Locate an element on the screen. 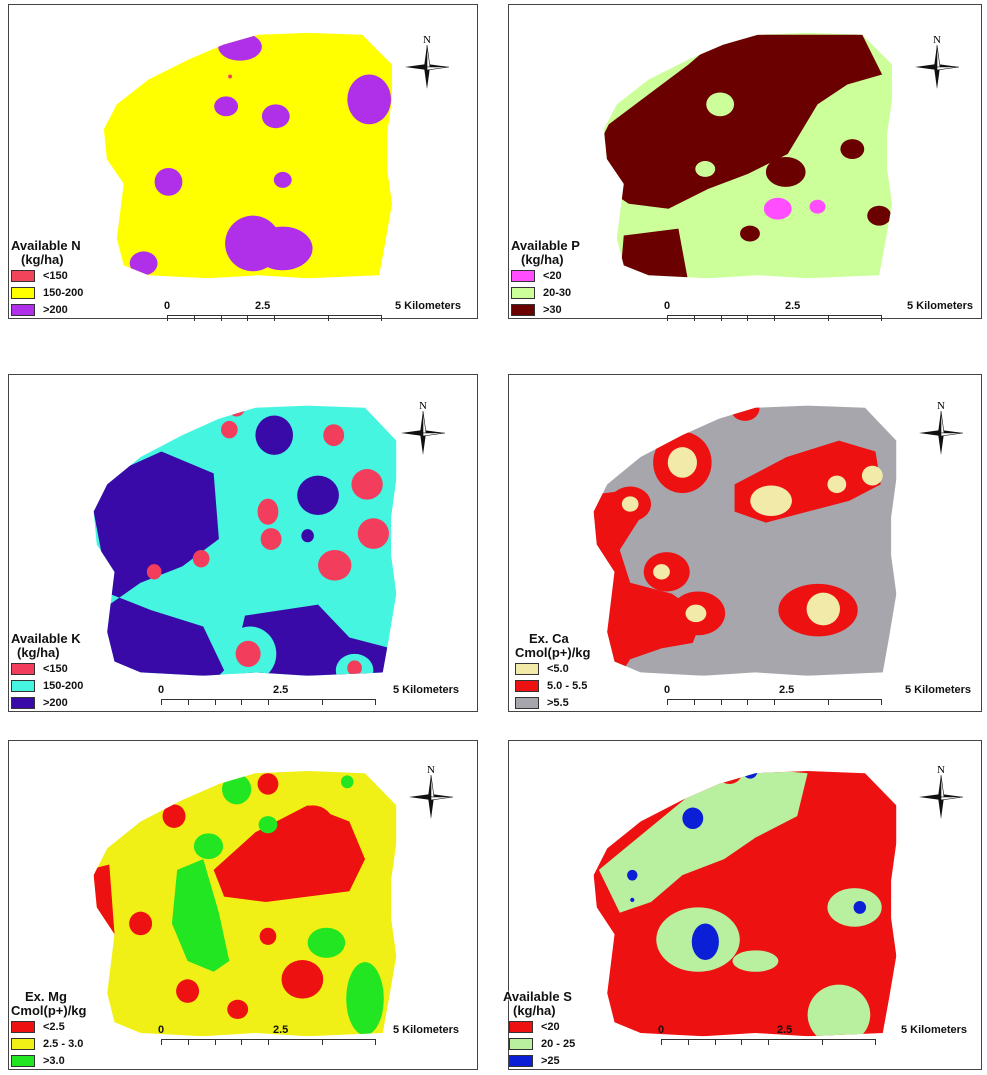 The height and width of the screenshot is (1075, 987). map-available-s is located at coordinates (745, 904).